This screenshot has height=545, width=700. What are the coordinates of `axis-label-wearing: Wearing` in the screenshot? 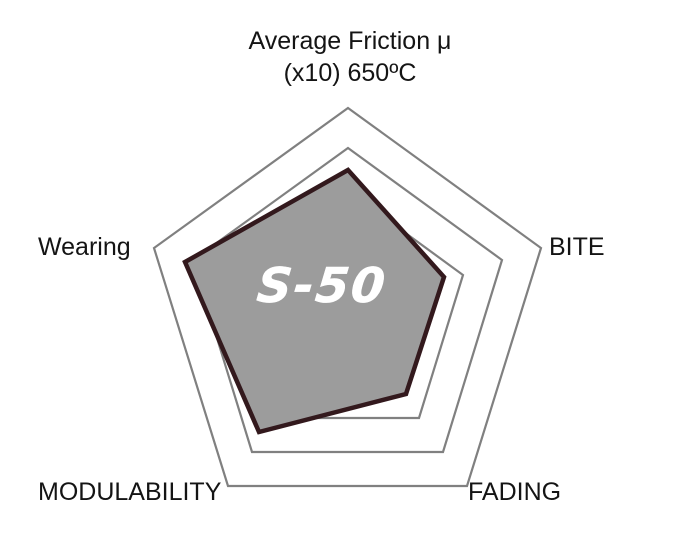 It's located at (84, 247).